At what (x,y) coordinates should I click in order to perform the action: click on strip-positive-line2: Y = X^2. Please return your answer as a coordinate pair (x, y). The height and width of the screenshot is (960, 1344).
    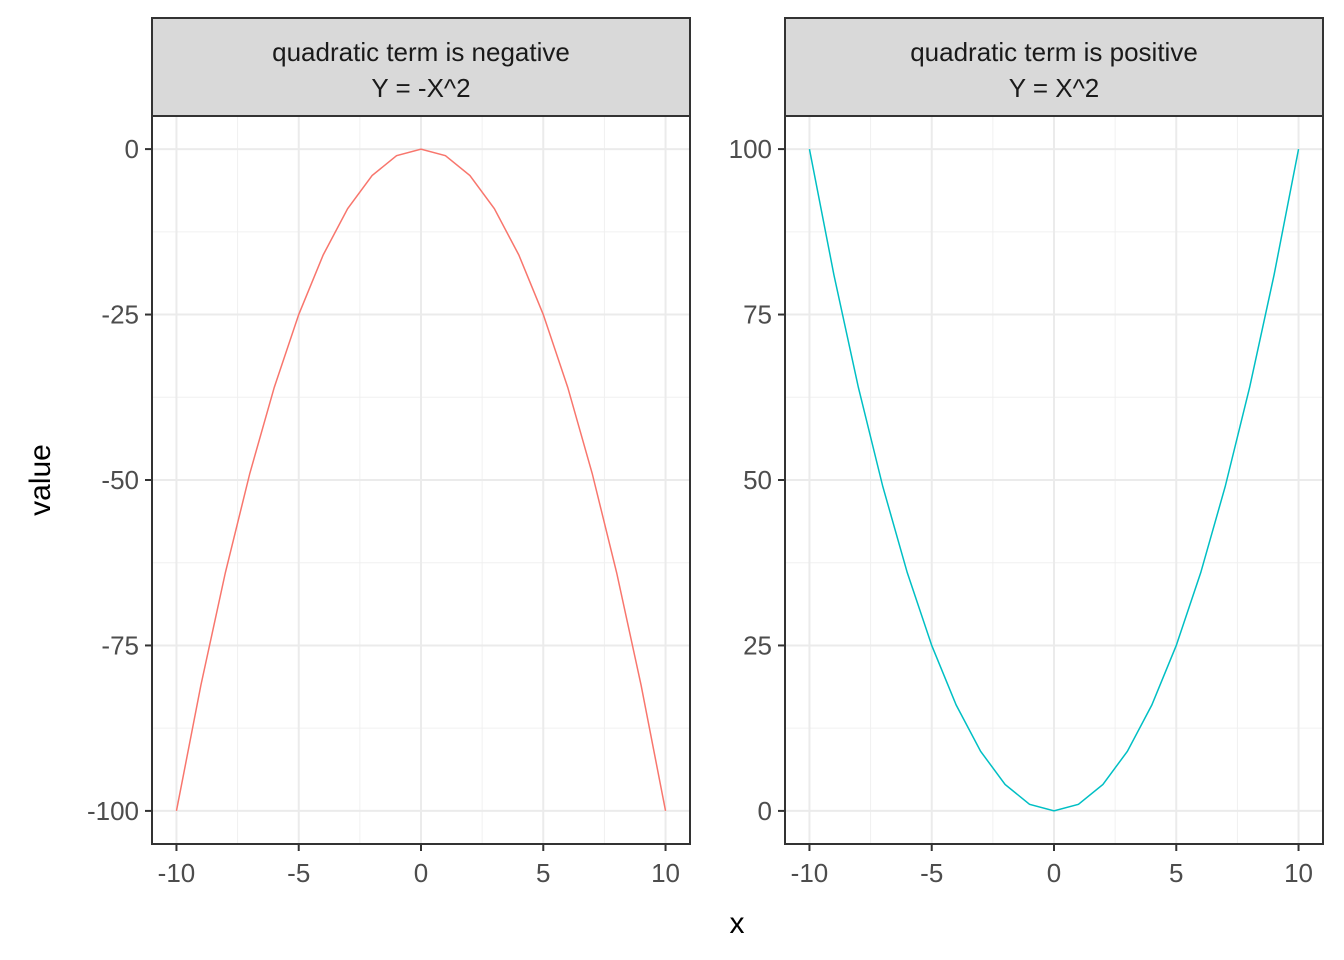
    Looking at the image, I should click on (1054, 88).